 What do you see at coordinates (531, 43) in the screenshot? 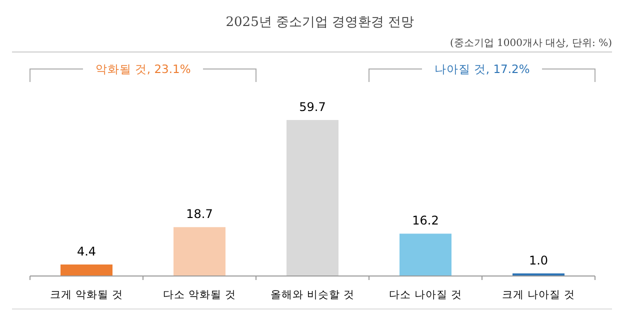
I see `subtitle: (중소기업 1000개사 대상, 단위: %)` at bounding box center [531, 43].